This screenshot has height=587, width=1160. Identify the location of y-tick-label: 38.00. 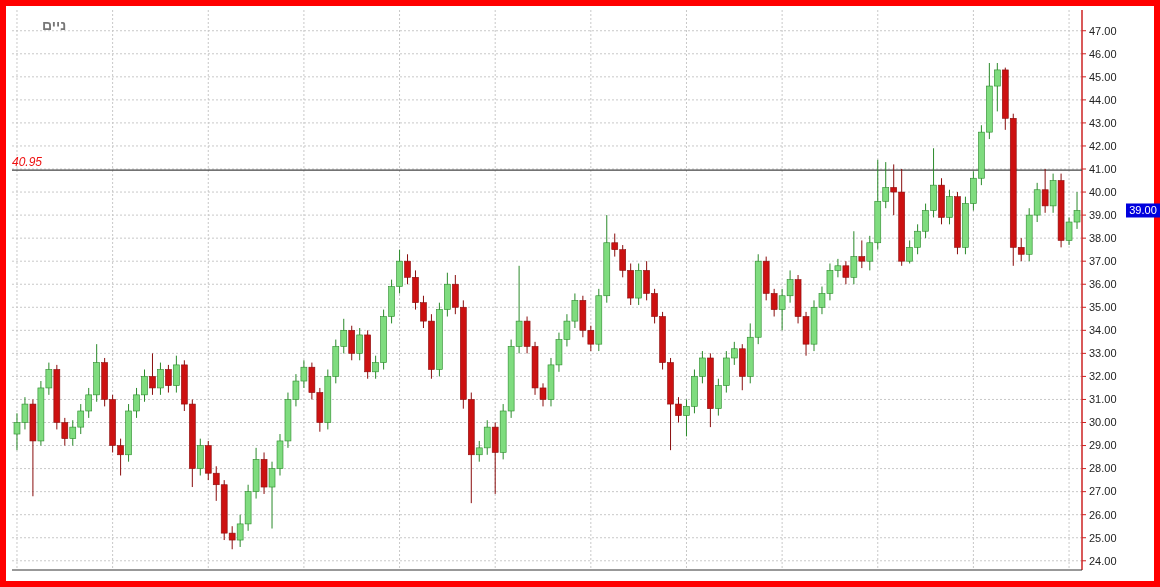
(1103, 238).